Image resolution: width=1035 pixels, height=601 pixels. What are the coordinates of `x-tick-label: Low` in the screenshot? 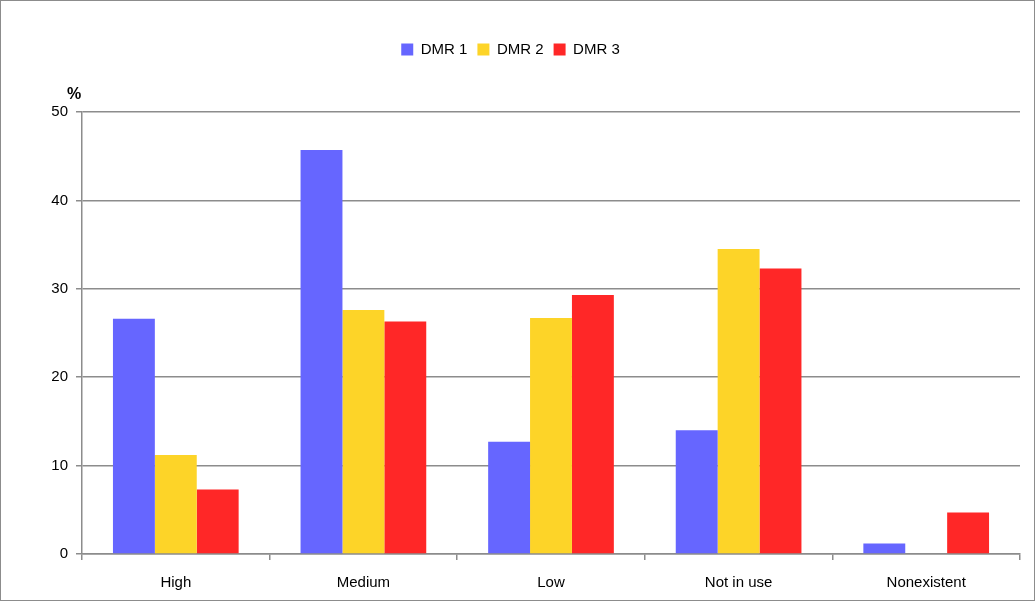 It's located at (551, 582).